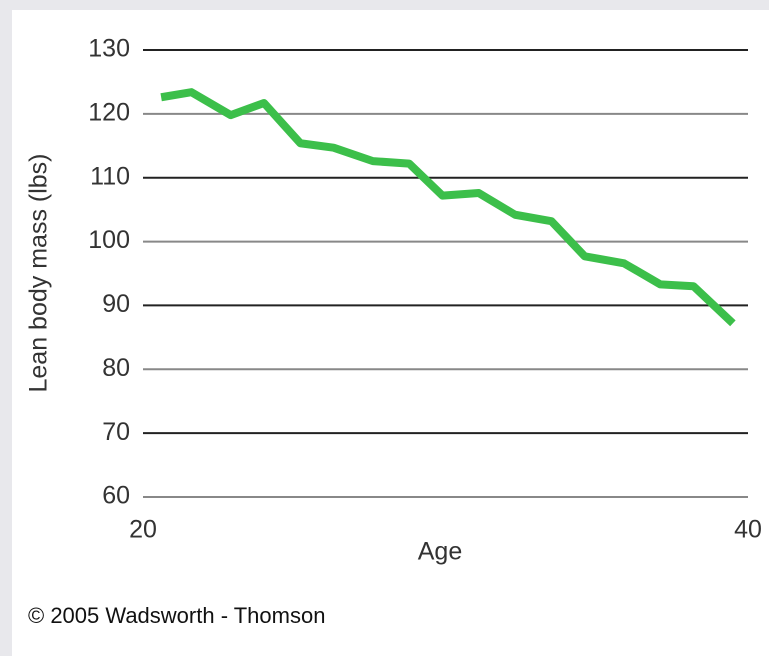  What do you see at coordinates (109, 49) in the screenshot?
I see `y-tick-label: 130` at bounding box center [109, 49].